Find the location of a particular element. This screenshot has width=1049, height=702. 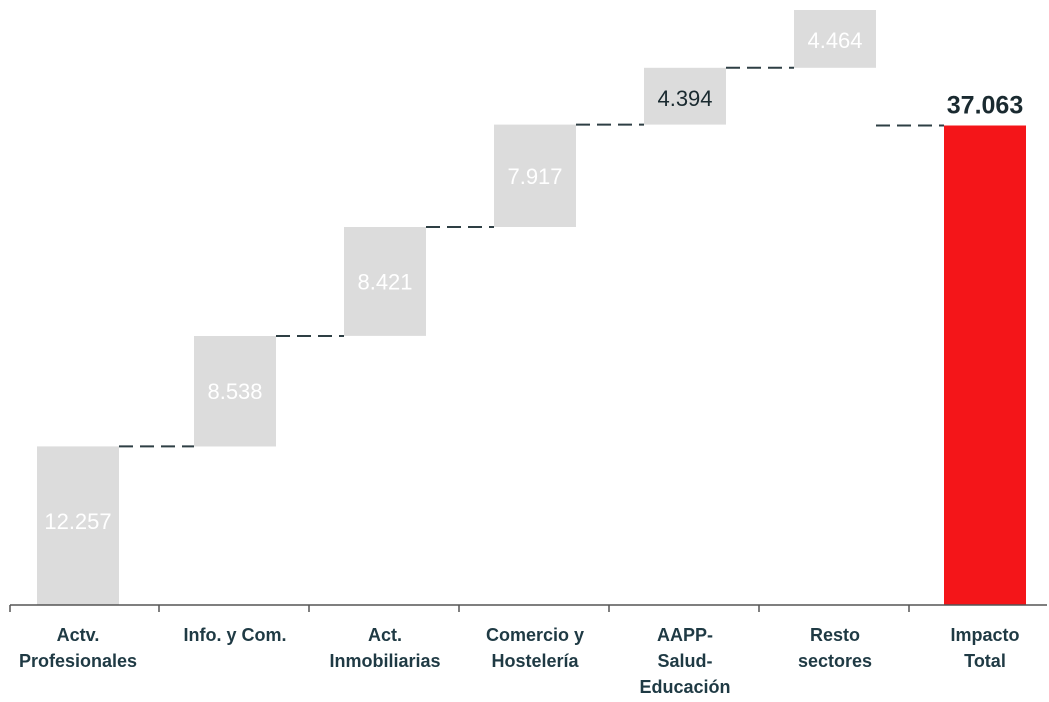

category-tick-label: Act. Inmobiliarias is located at coordinates (384, 648).